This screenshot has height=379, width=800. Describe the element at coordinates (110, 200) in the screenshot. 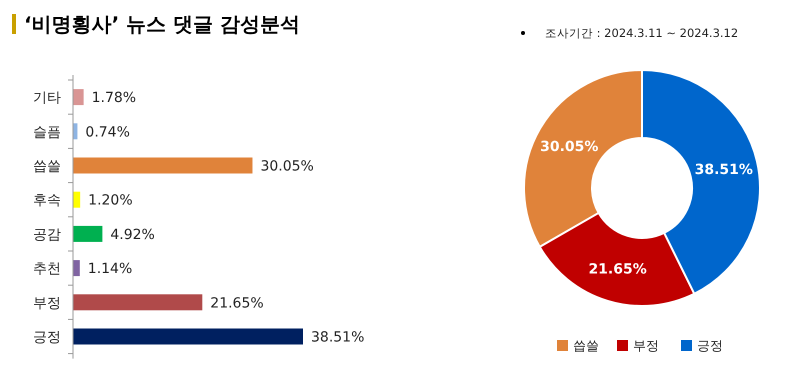

I see `data-label: 1.20%` at that location.